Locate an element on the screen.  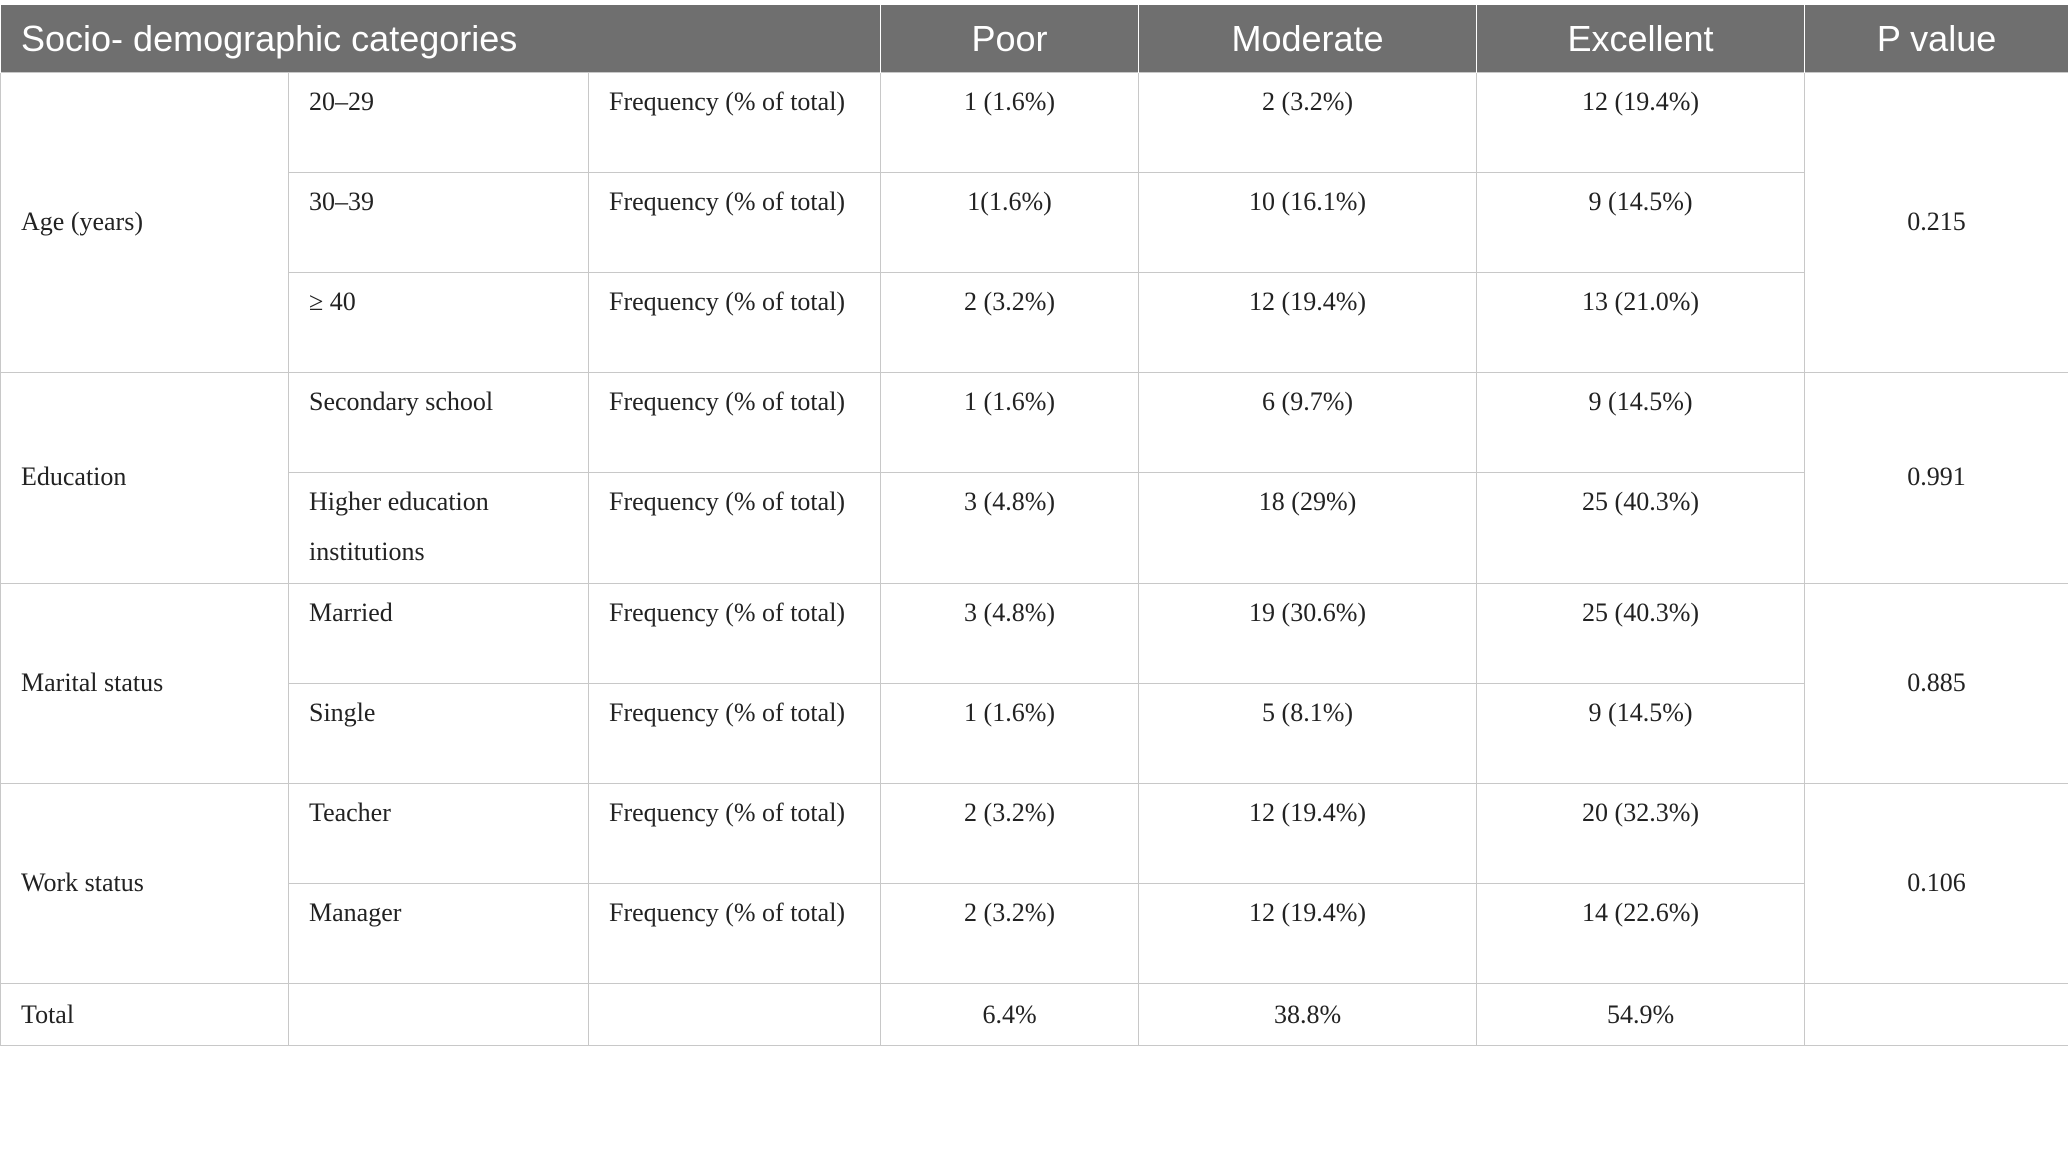
level-cell: Manager is located at coordinates (438, 933).